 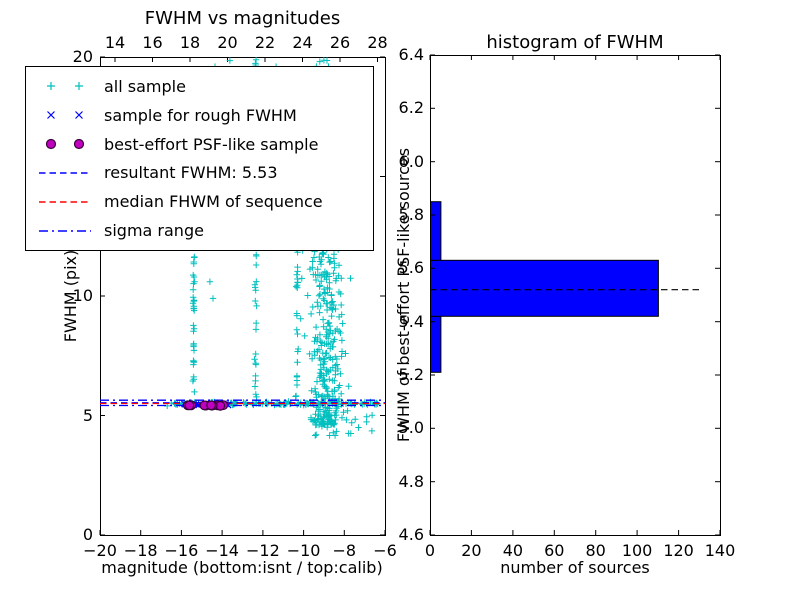 I want to click on right-x-tick-label: 120, so click(x=678, y=550).